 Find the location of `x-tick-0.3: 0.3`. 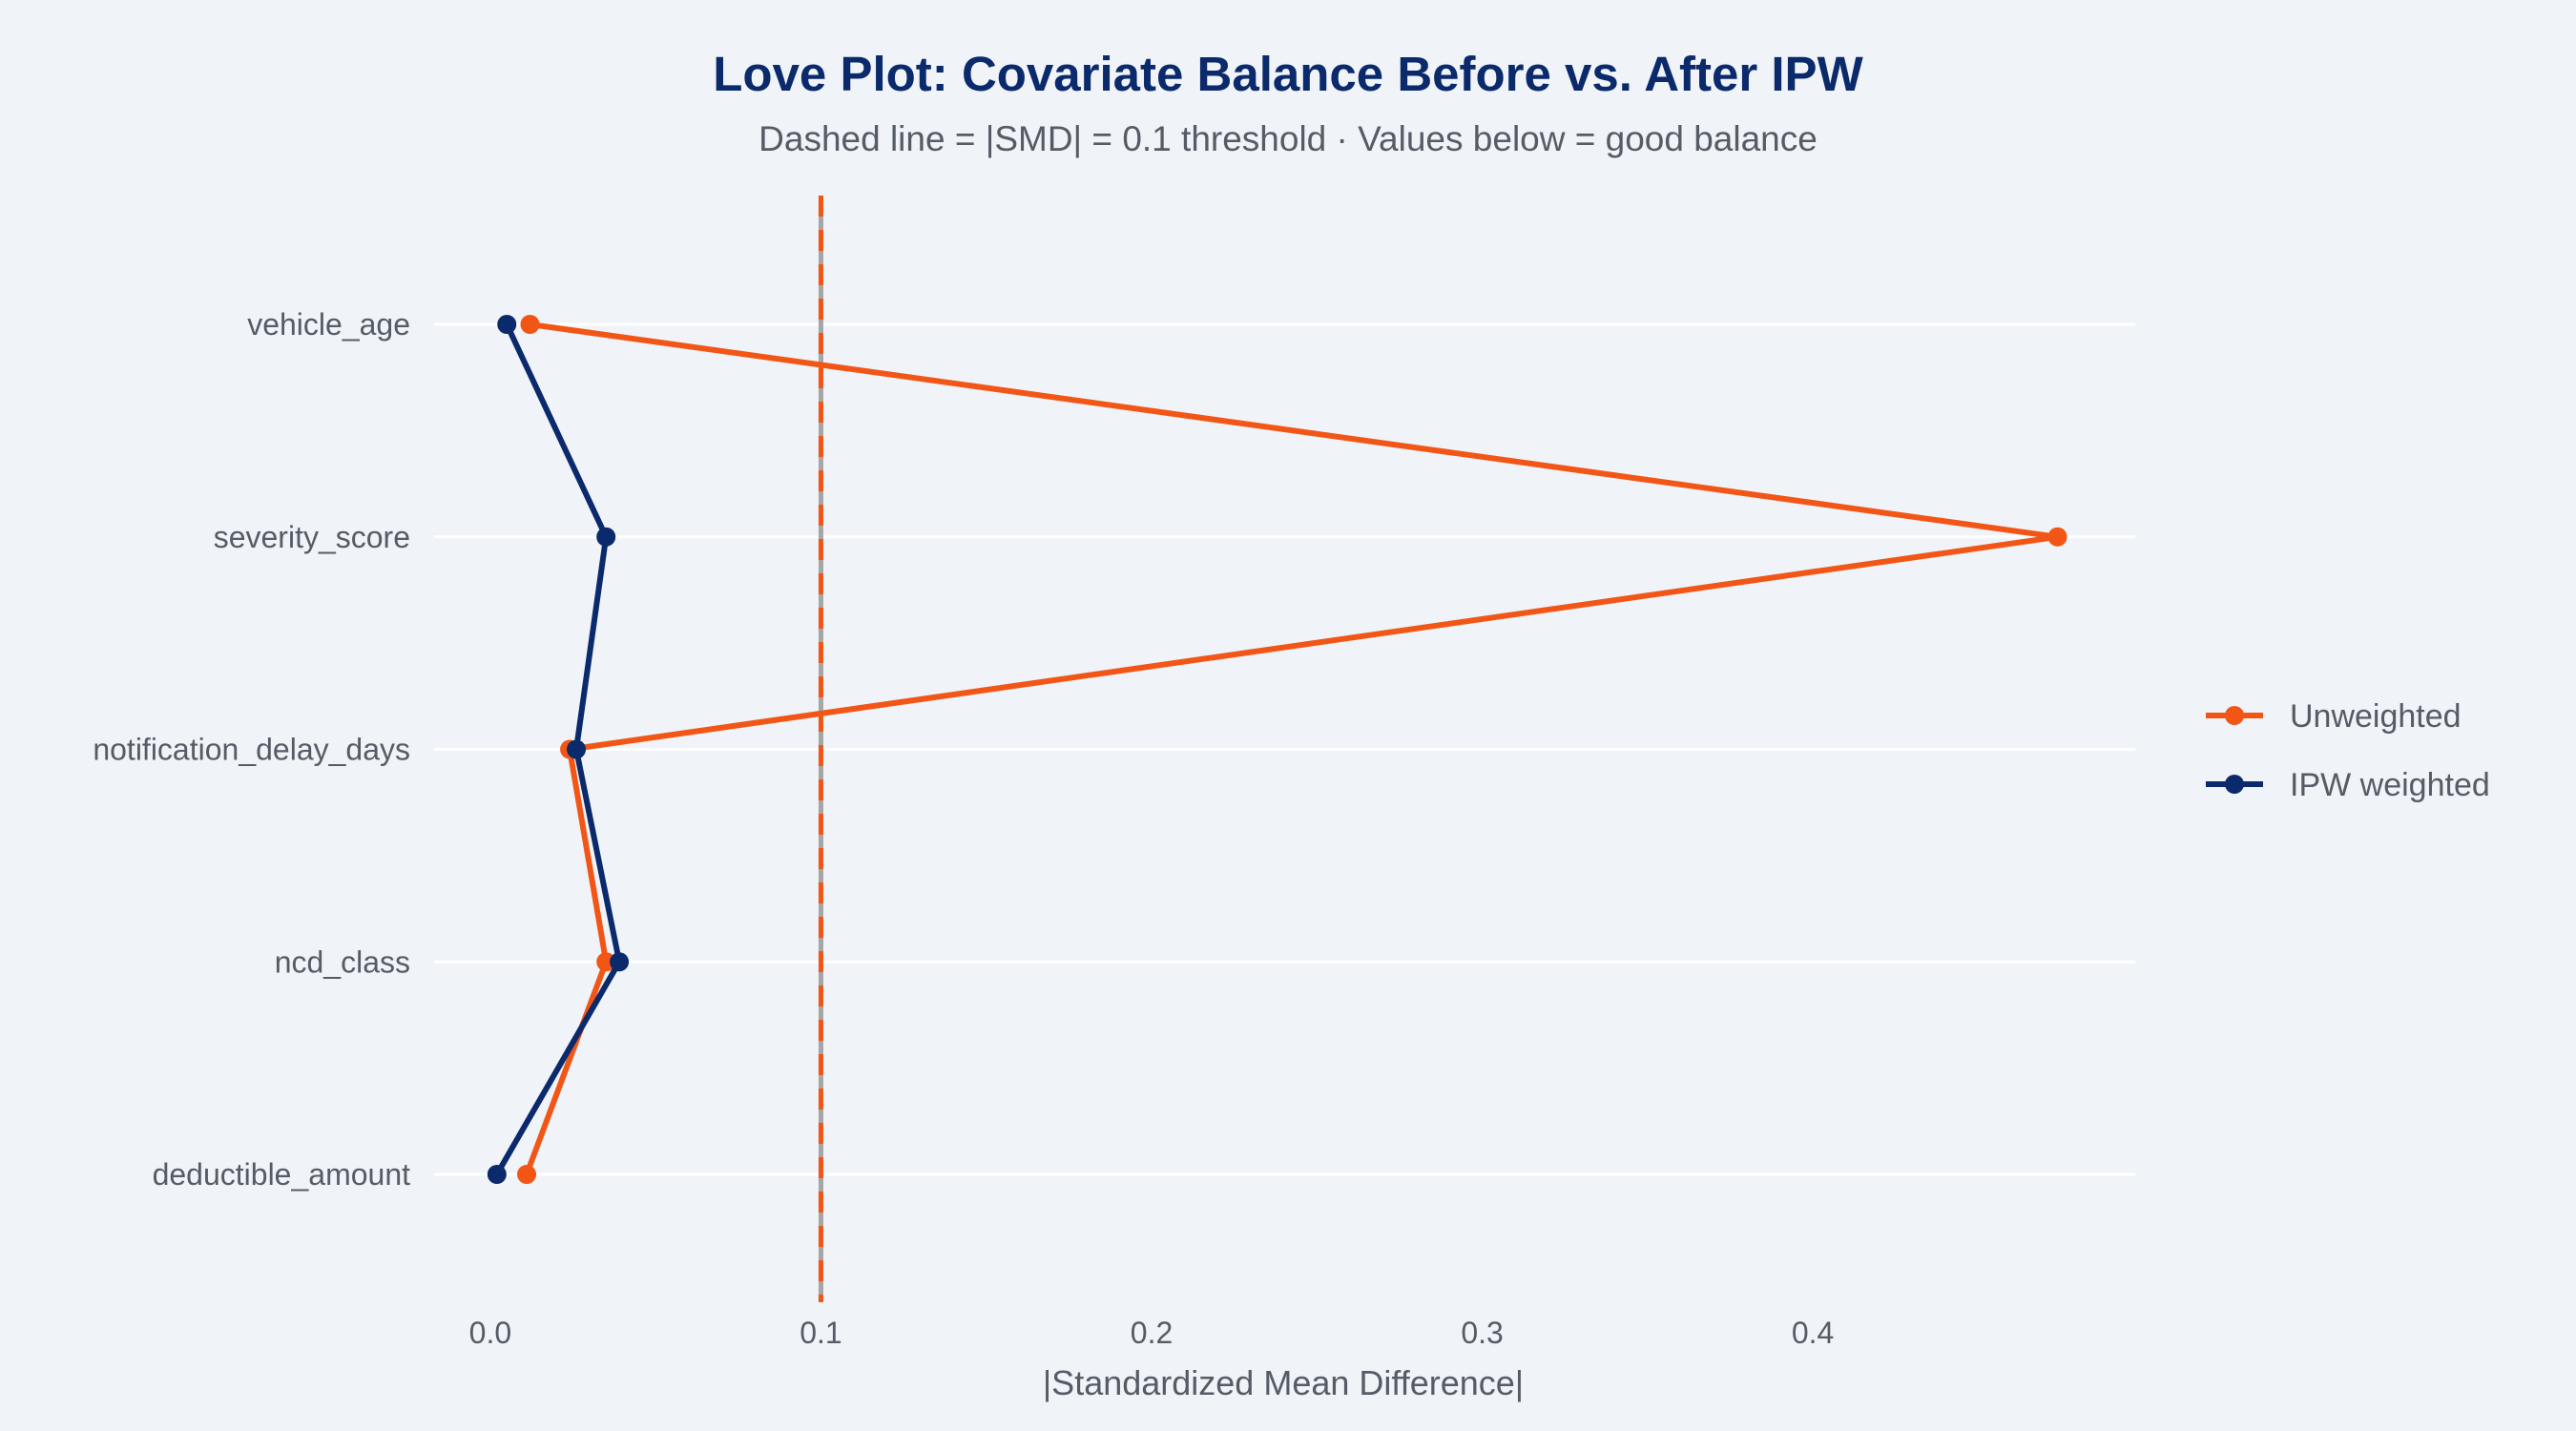

x-tick-0.3: 0.3 is located at coordinates (1482, 1333).